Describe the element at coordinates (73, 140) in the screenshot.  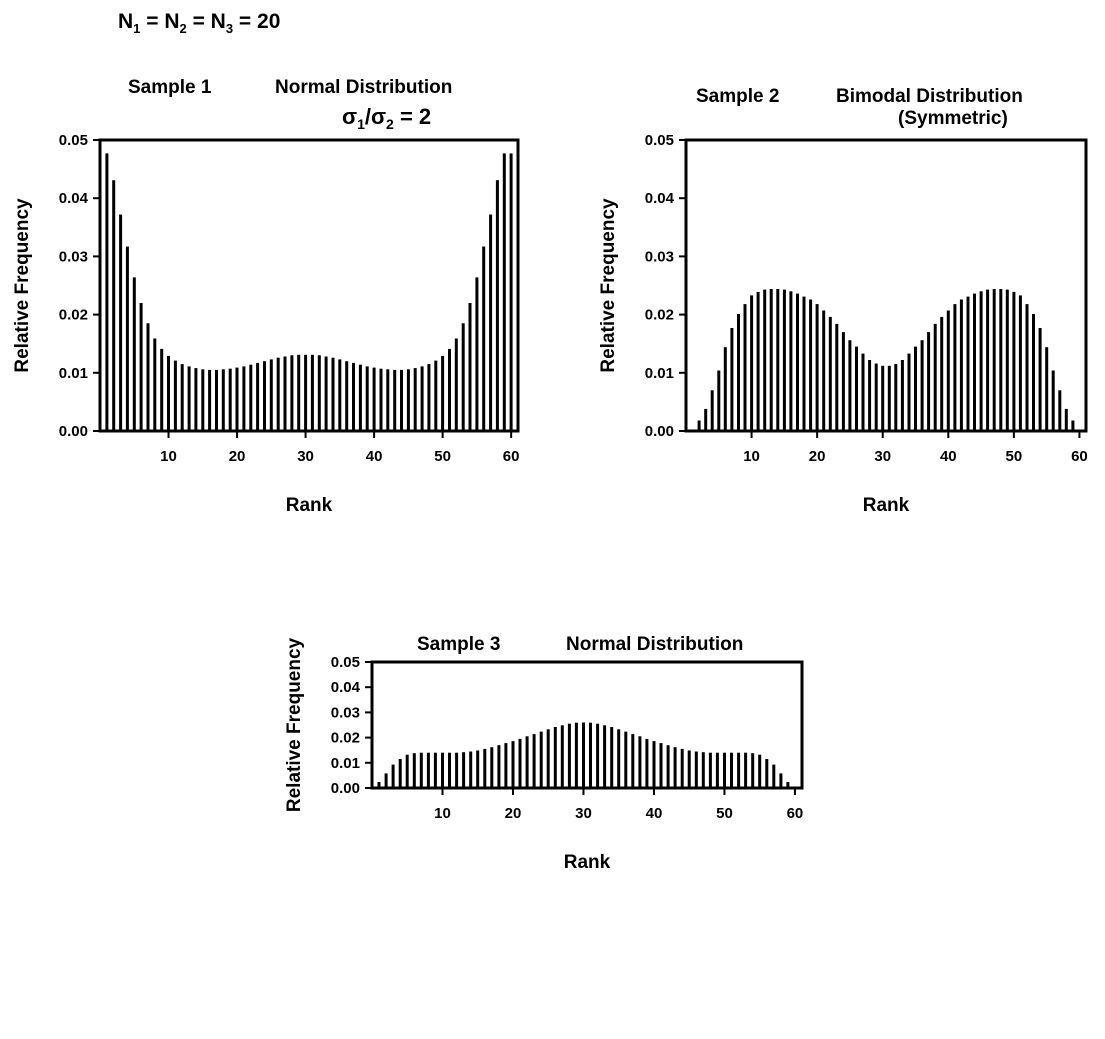
I see `y-tick-label: 0.05` at that location.